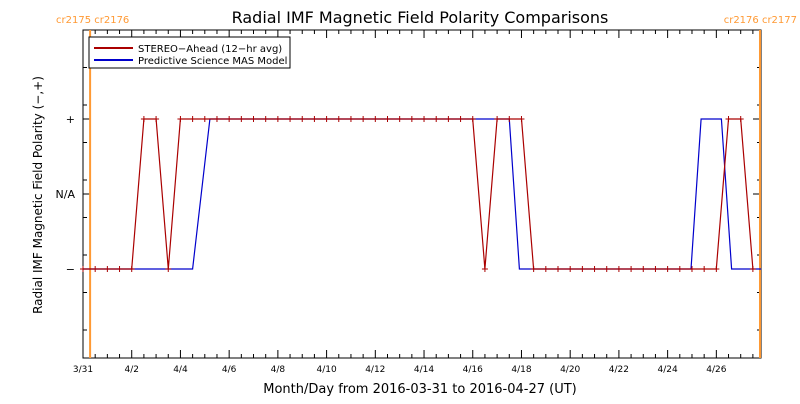 Image resolution: width=800 pixels, height=404 pixels. Describe the element at coordinates (668, 370) in the screenshot. I see `x-tick-label: 4/24` at that location.